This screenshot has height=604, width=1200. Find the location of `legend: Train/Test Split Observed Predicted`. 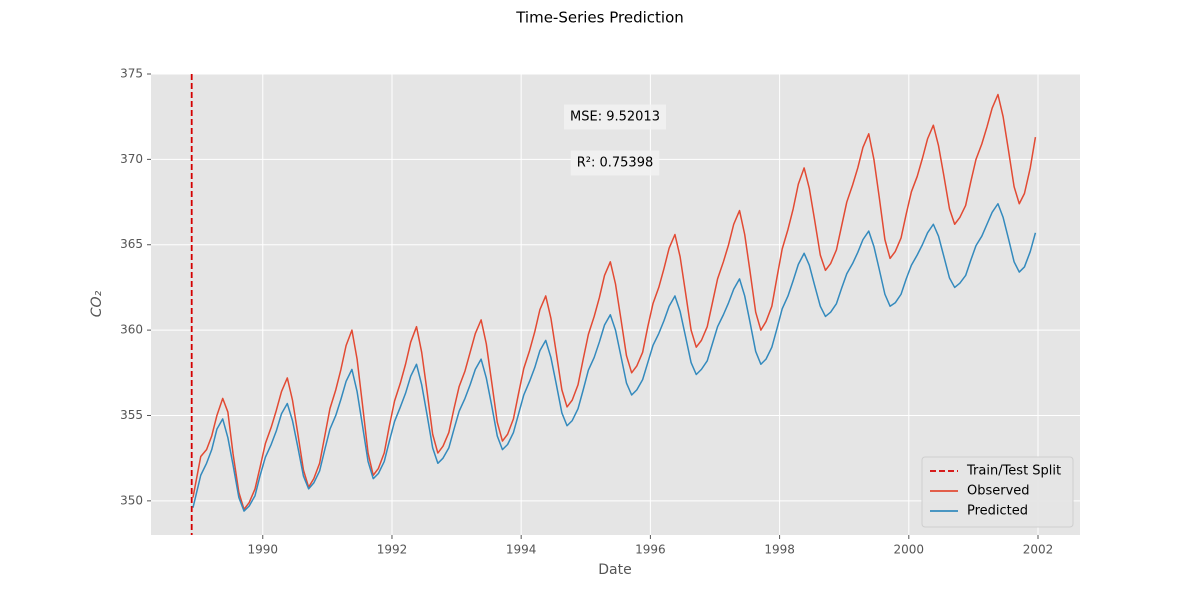

legend: Train/Test Split Observed Predicted is located at coordinates (997, 492).